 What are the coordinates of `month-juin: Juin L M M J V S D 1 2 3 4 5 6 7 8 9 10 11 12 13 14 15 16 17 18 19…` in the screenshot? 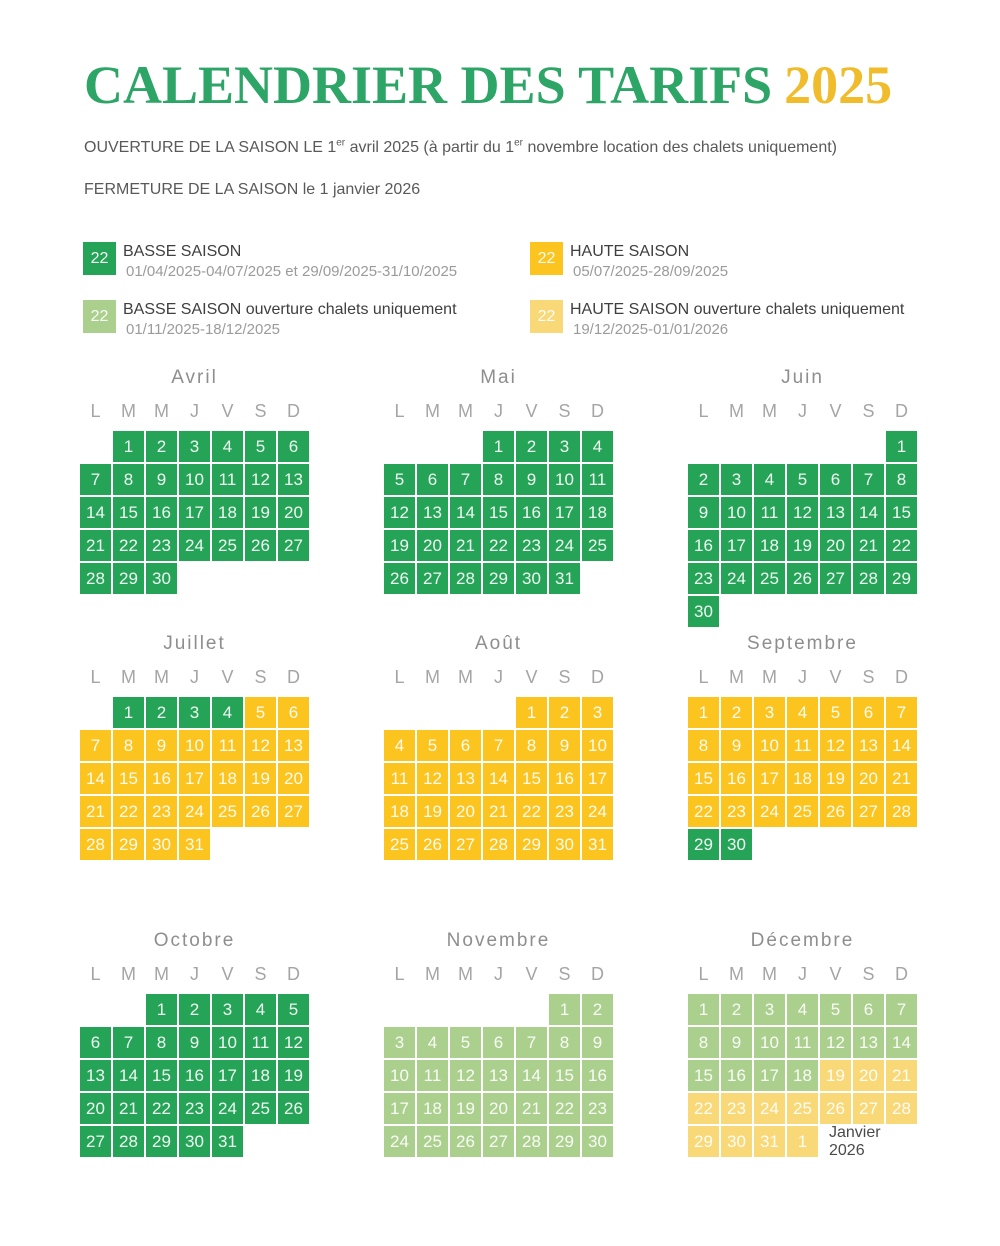 It's located at (802, 497).